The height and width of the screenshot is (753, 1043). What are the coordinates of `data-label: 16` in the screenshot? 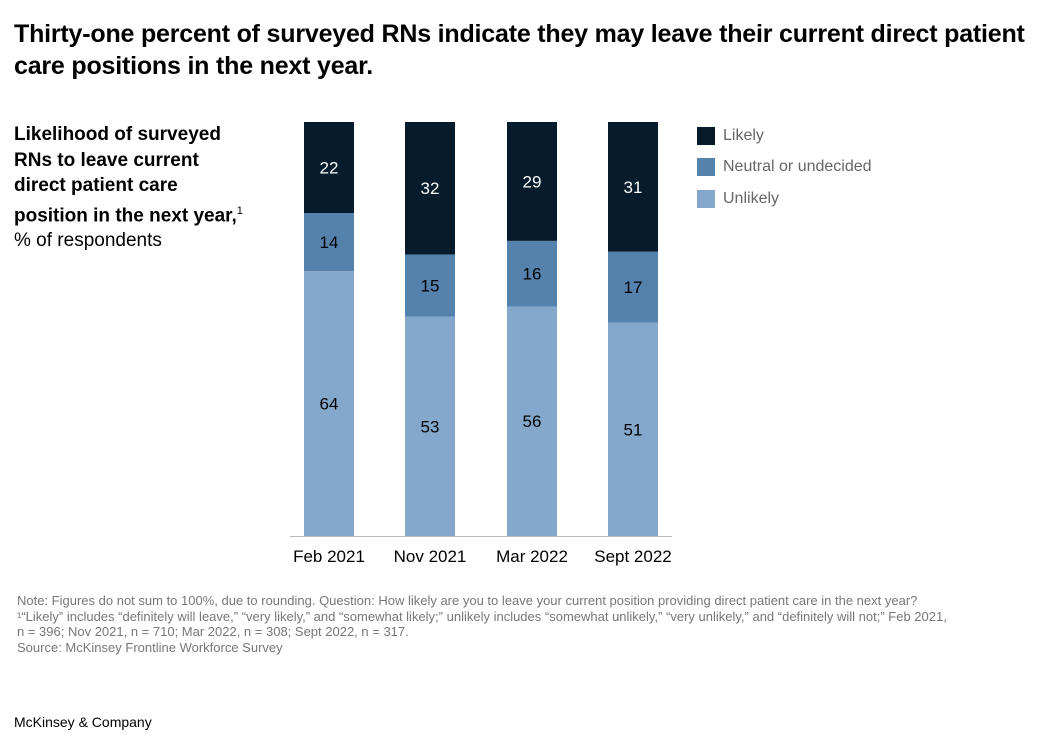 It's located at (532, 274).